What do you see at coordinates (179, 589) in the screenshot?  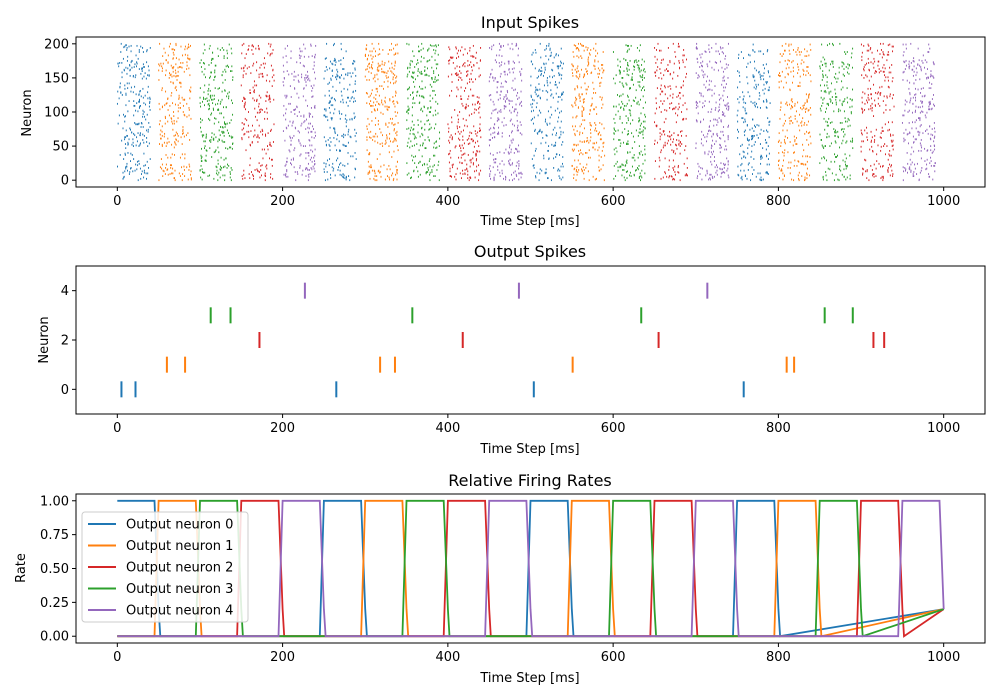 I see `legend-entry: Output neuron 3` at bounding box center [179, 589].